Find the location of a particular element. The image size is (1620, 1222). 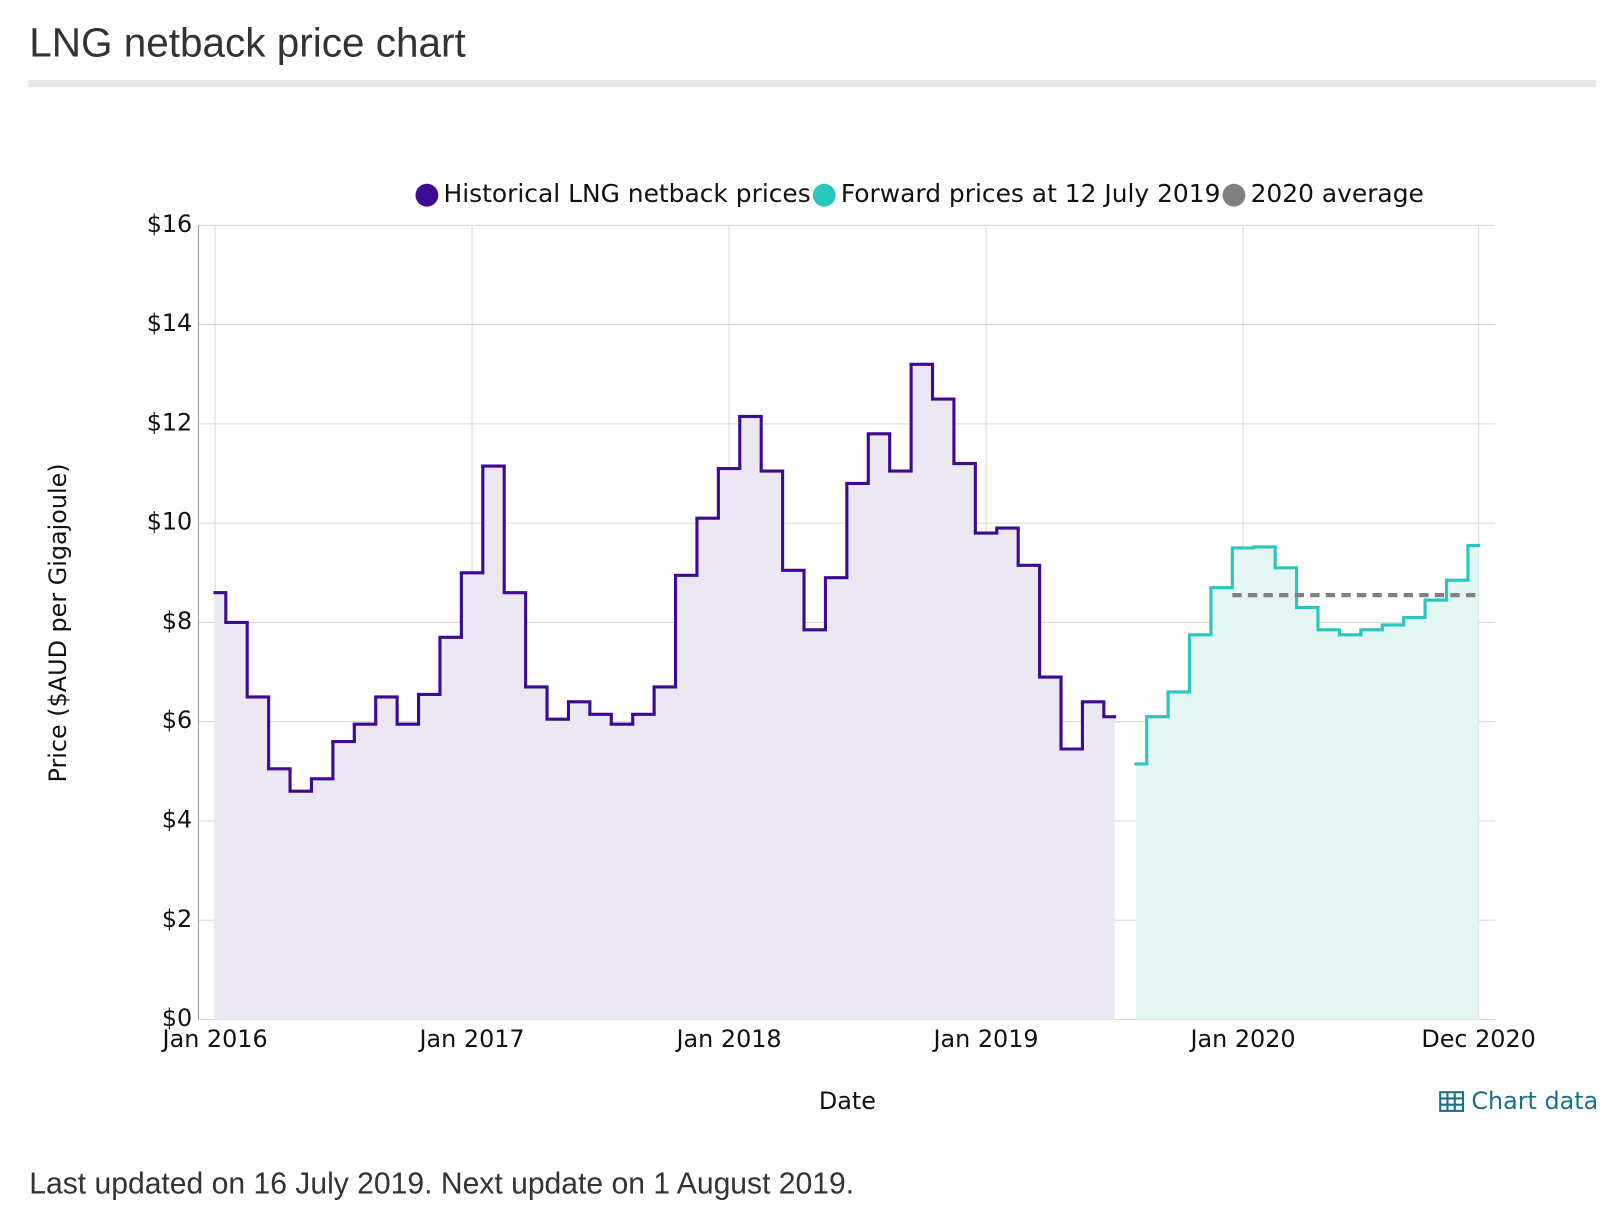

x-tick-label: Dec 2020 is located at coordinates (1478, 1039).